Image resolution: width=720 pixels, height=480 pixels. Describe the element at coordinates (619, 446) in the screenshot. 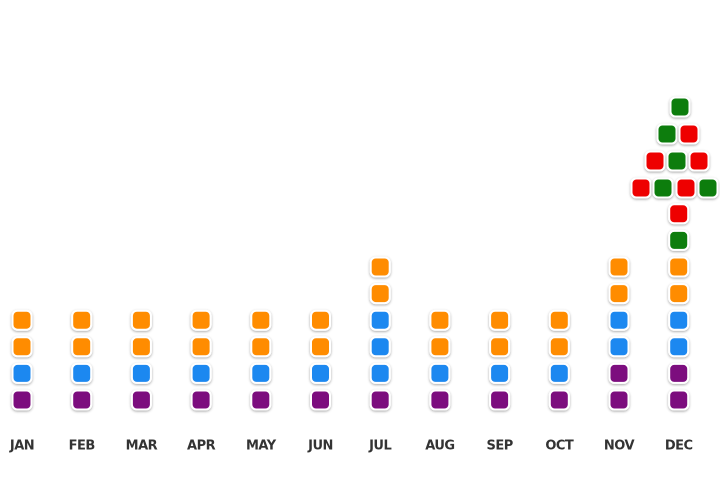

I see `x-tick-label: NOV` at that location.